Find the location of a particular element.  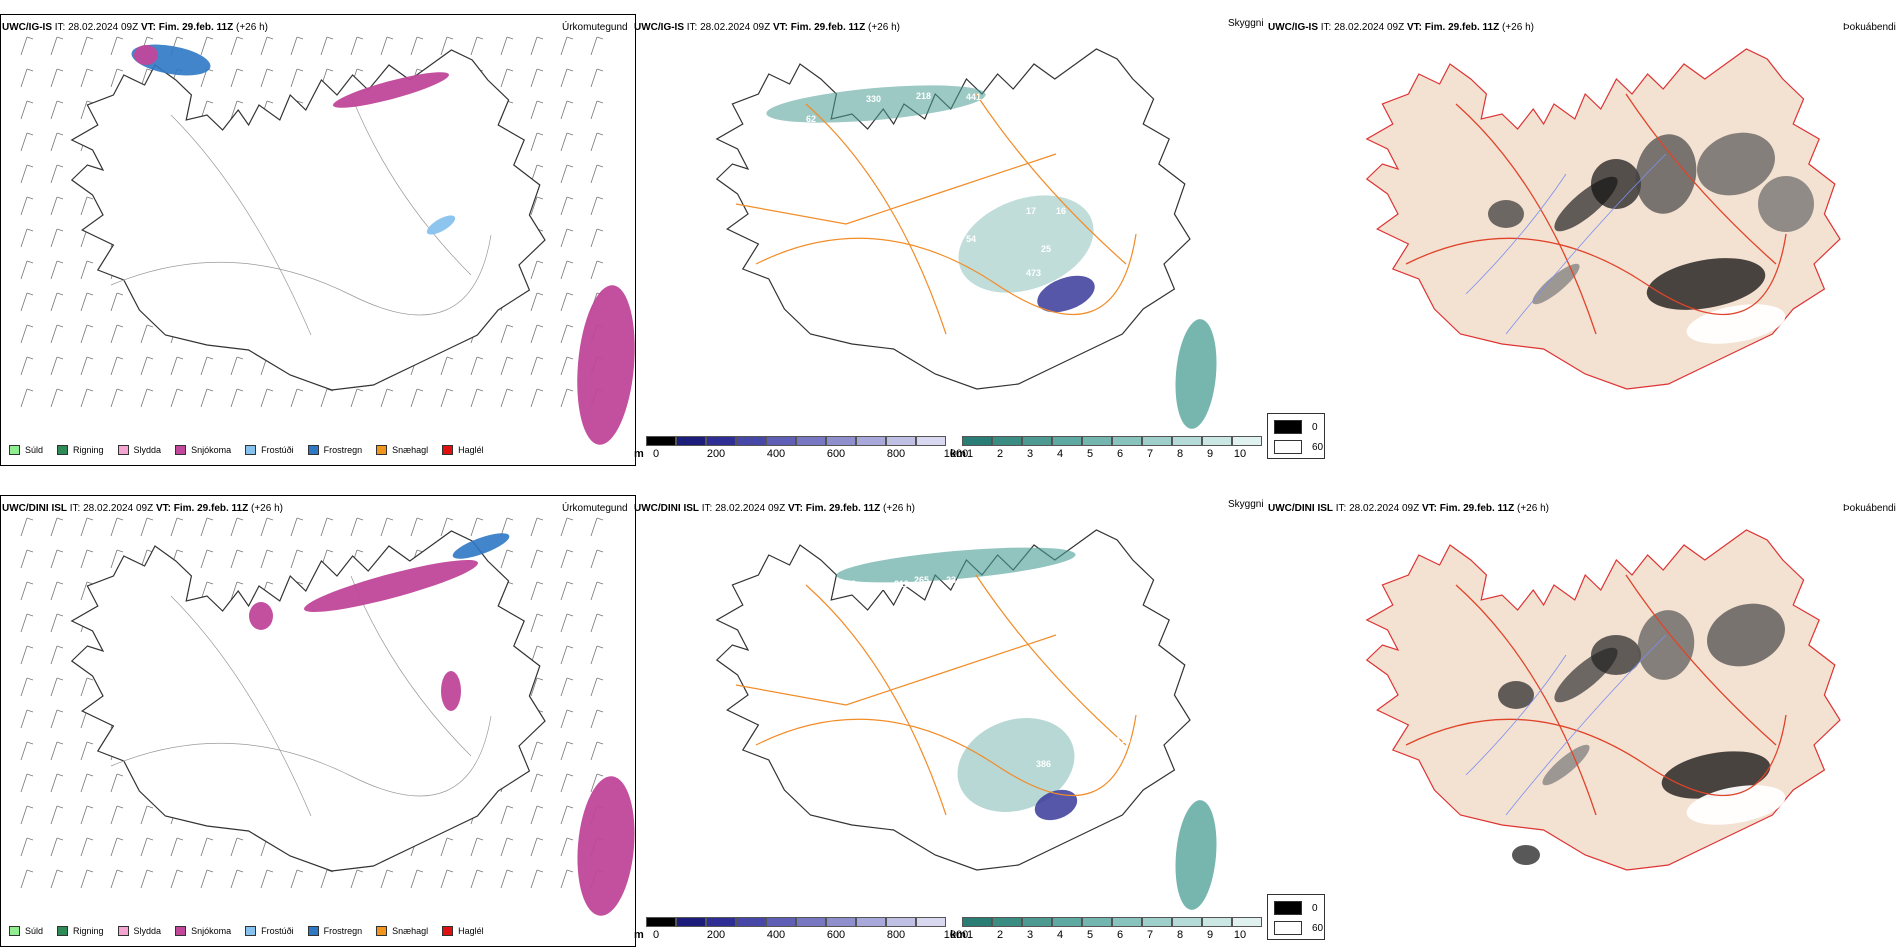

colorbar-unit: km is located at coordinates (958, 454).